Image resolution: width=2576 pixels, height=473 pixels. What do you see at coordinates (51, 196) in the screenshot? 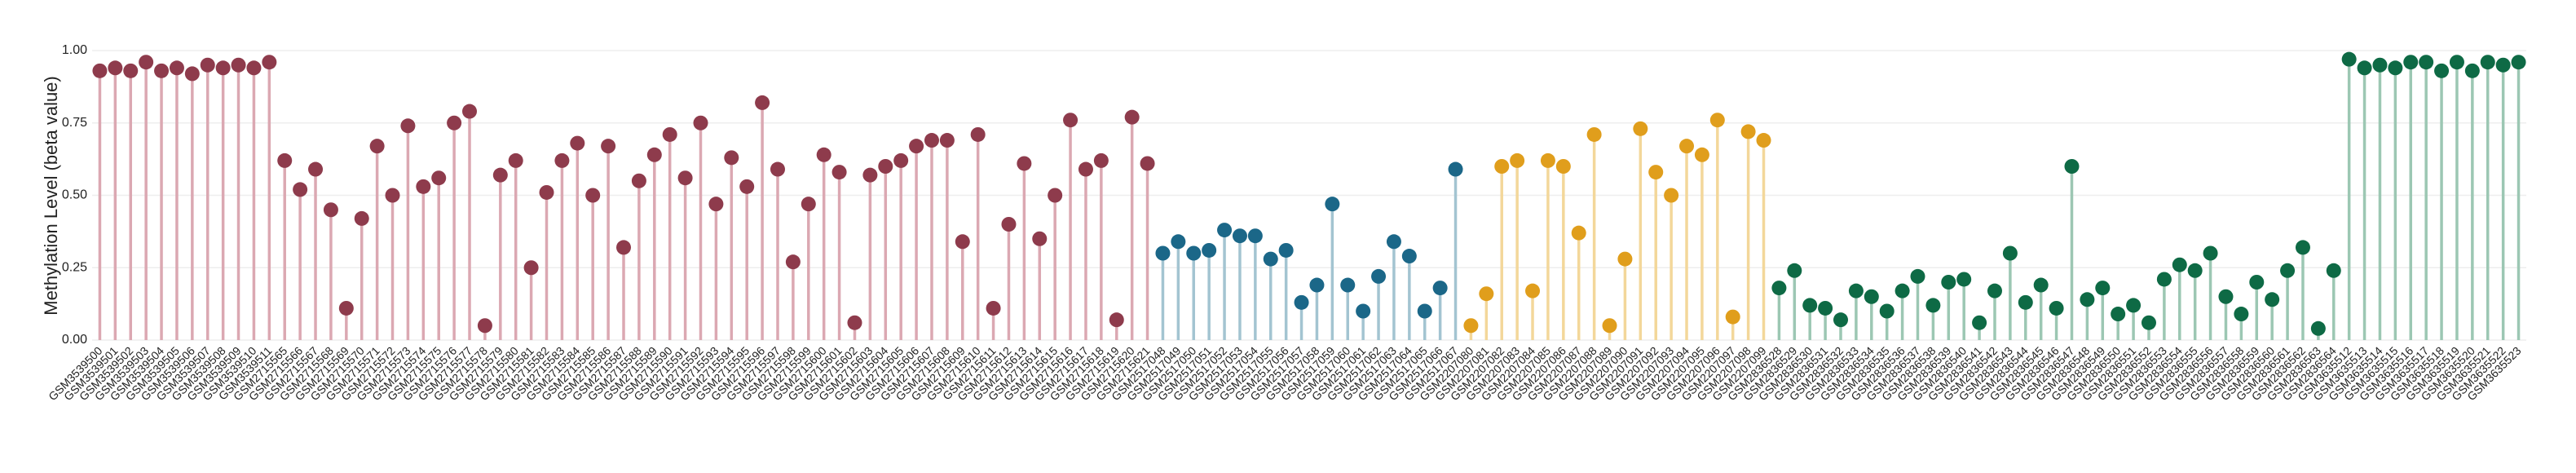
I see `y-axis-title: Methylation Level (beta value)` at bounding box center [51, 196].